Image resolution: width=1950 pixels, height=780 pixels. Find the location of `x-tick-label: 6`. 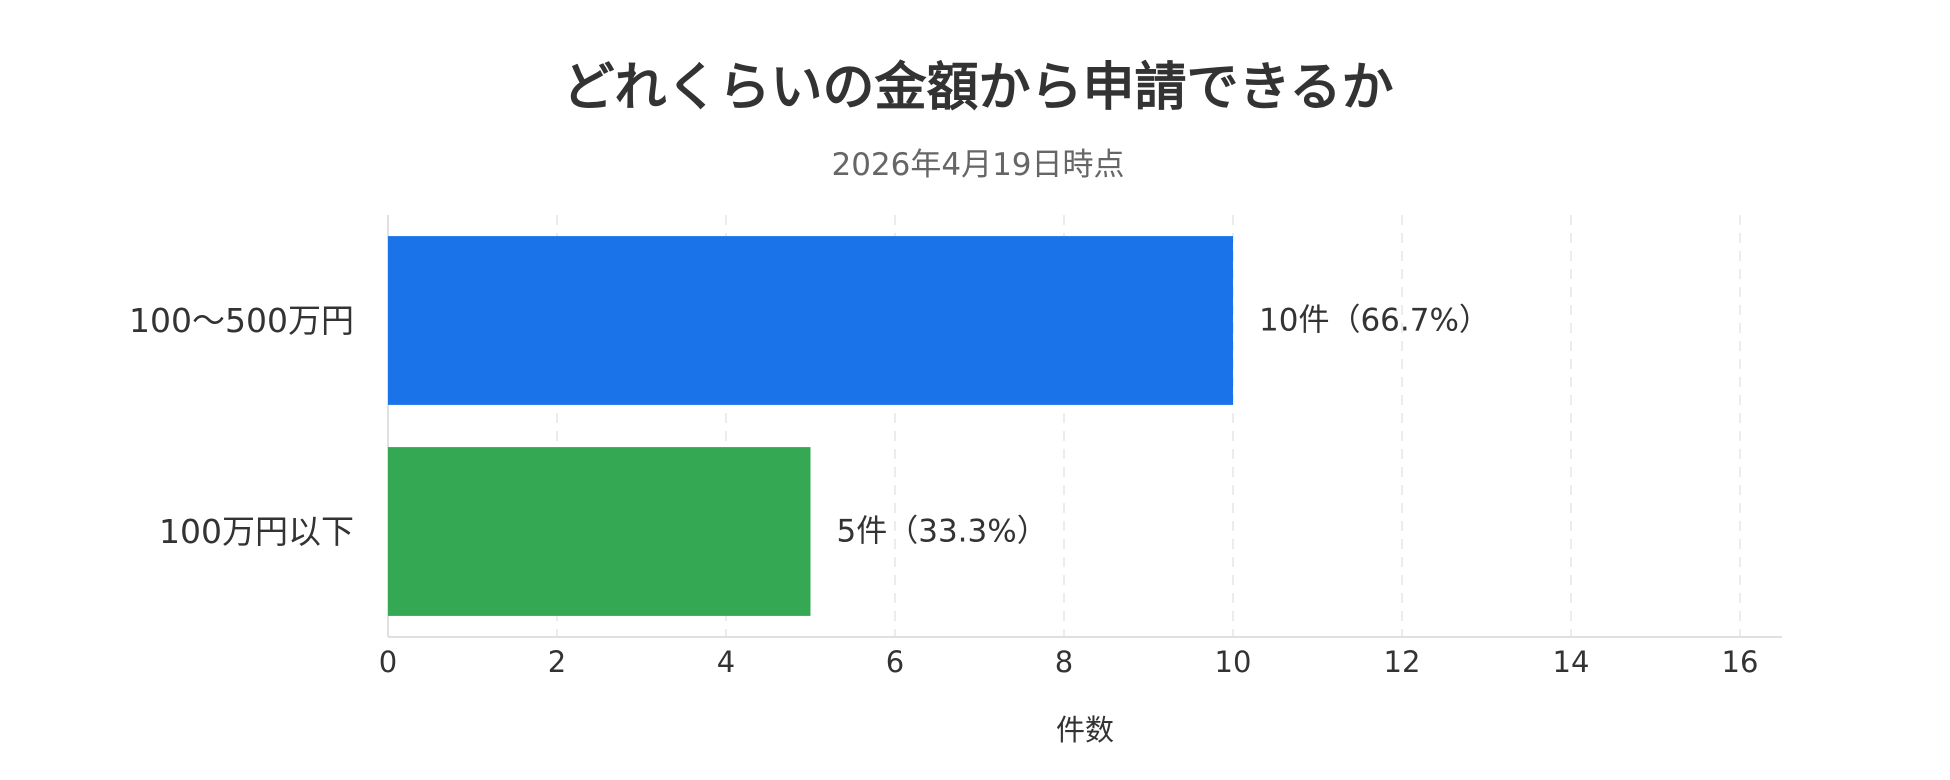

x-tick-label: 6 is located at coordinates (895, 662).